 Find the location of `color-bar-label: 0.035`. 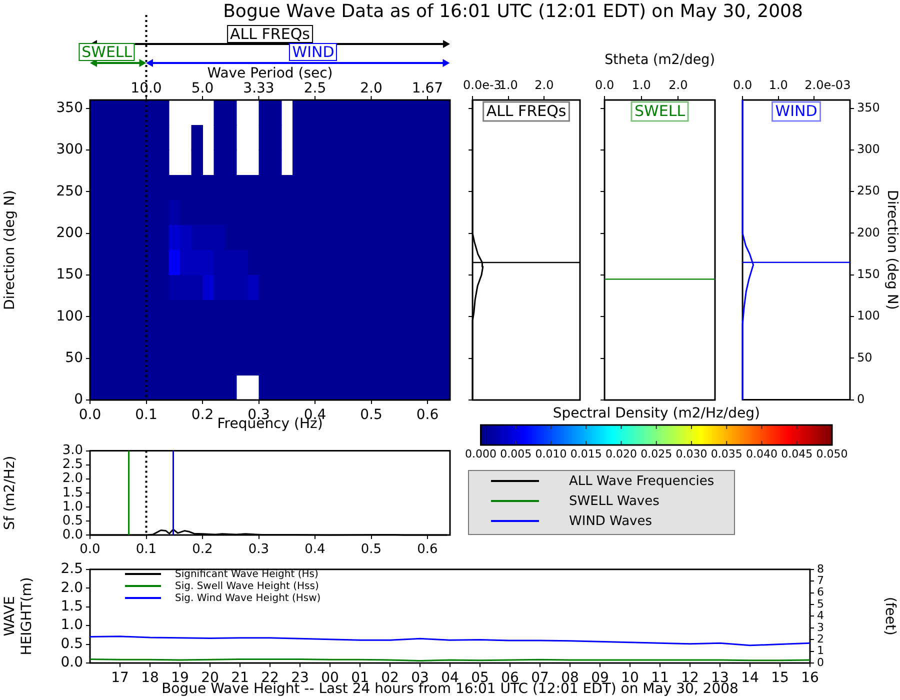

color-bar-label: 0.035 is located at coordinates (726, 453).